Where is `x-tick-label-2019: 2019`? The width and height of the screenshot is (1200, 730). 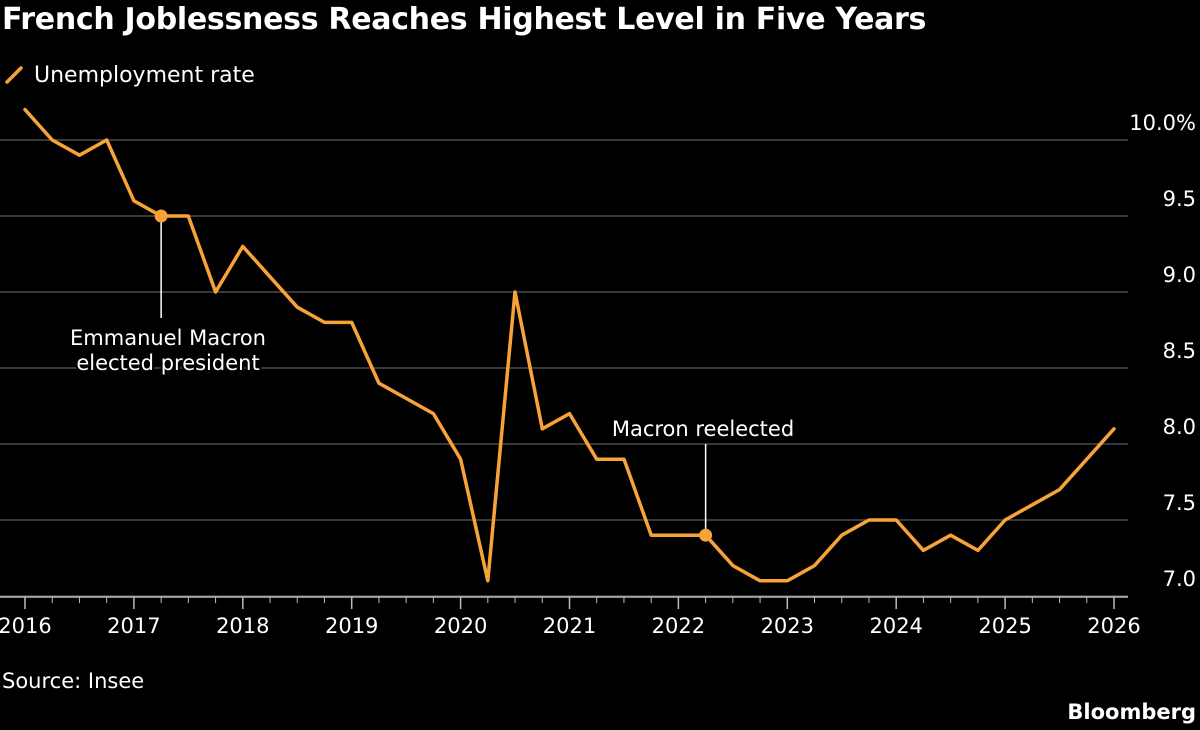 x-tick-label-2019: 2019 is located at coordinates (351, 626).